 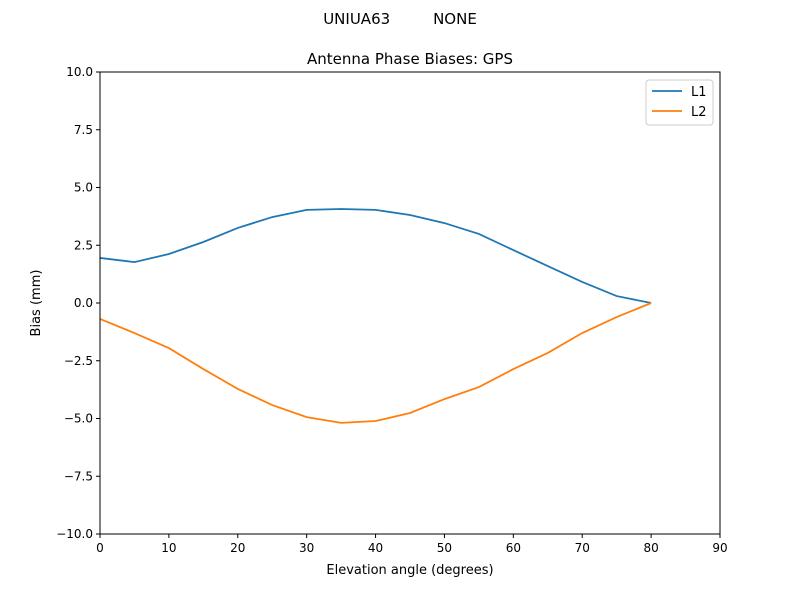 What do you see at coordinates (409, 570) in the screenshot?
I see `x-axis-label: Elevation angle (degrees)` at bounding box center [409, 570].